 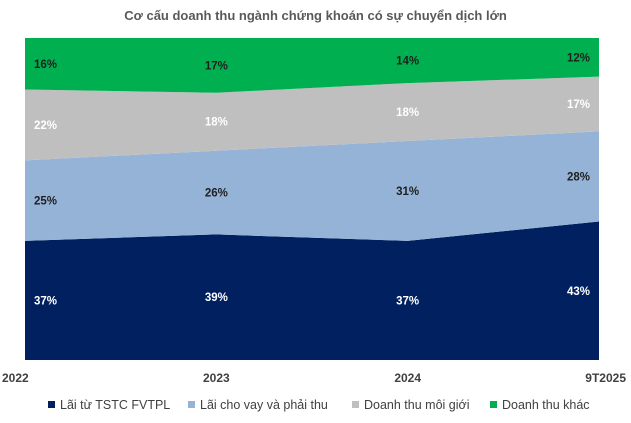 I want to click on x-axis-ticks: 2022 2023 2024 9T2025, so click(x=314, y=378).